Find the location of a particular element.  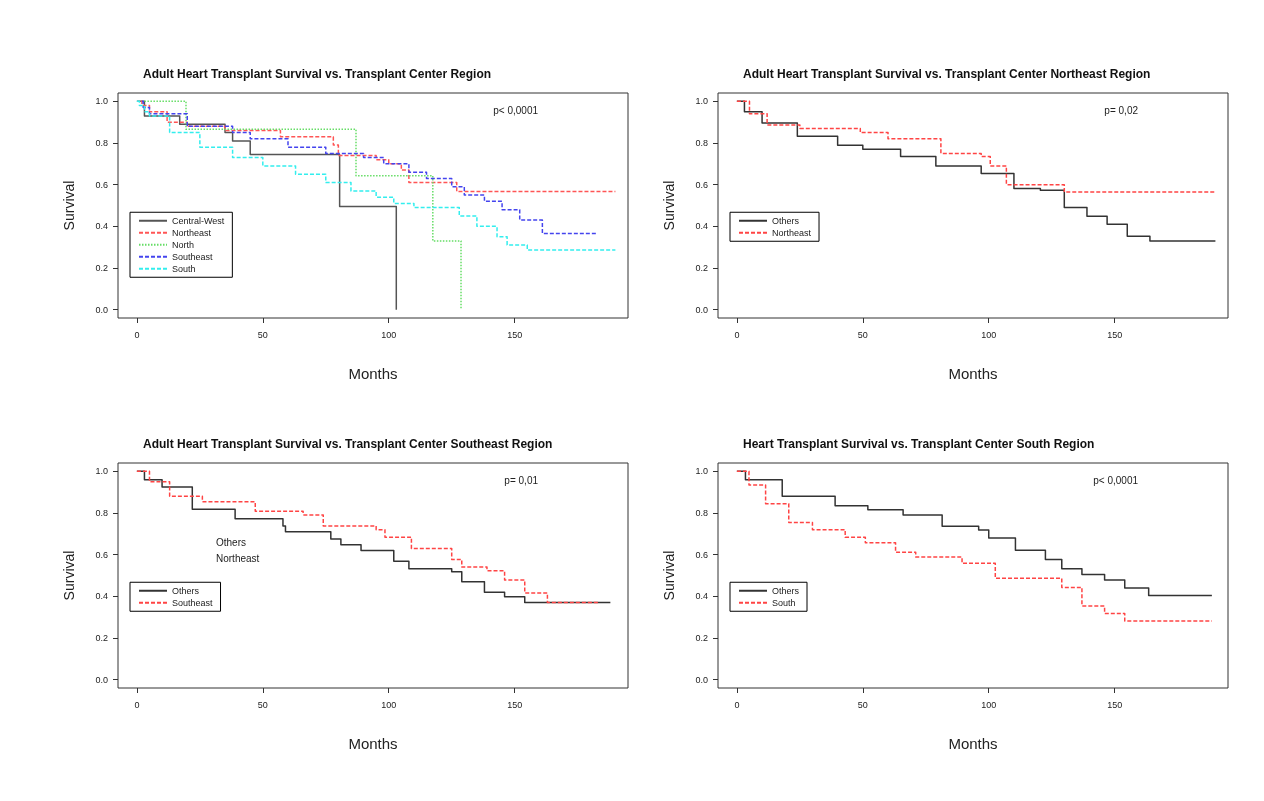

legend-label: Central-West is located at coordinates (198, 220).